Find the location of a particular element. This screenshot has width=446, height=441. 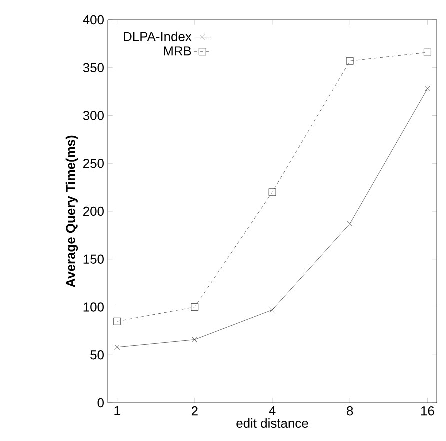

x-axis-title: edit distance is located at coordinates (272, 423).